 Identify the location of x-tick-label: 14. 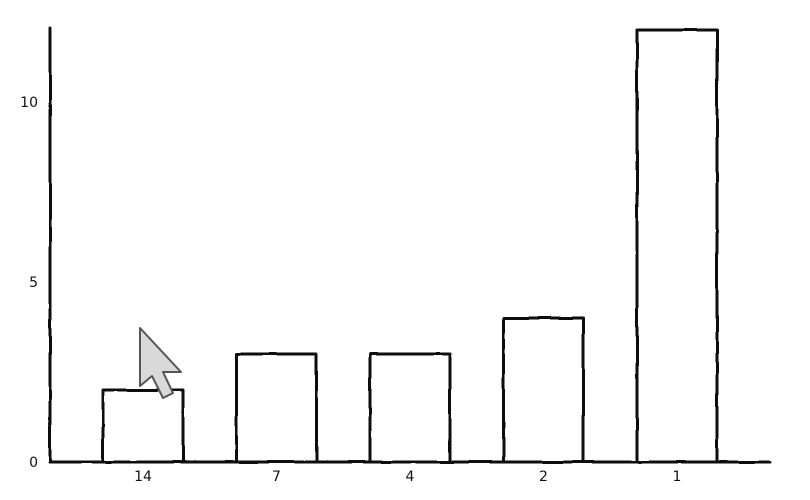
(143, 477).